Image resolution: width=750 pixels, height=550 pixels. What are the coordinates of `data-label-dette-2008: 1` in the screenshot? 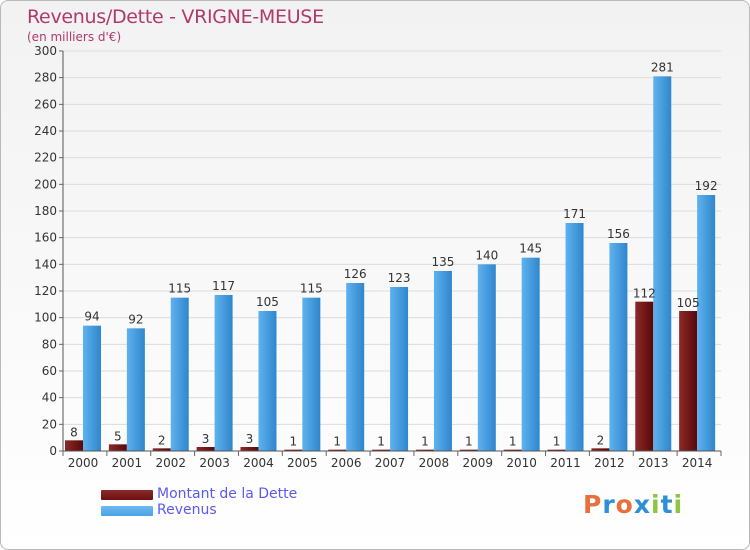 It's located at (425, 442).